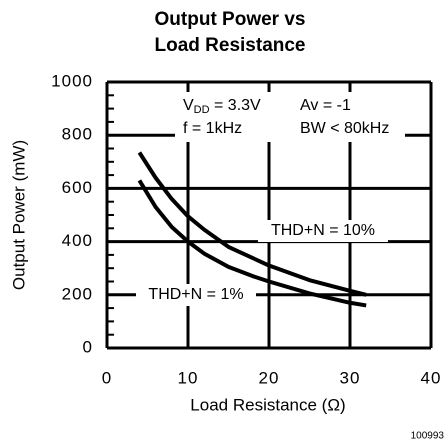  Describe the element at coordinates (202, 110) in the screenshot. I see `annotation-part: DD` at that location.